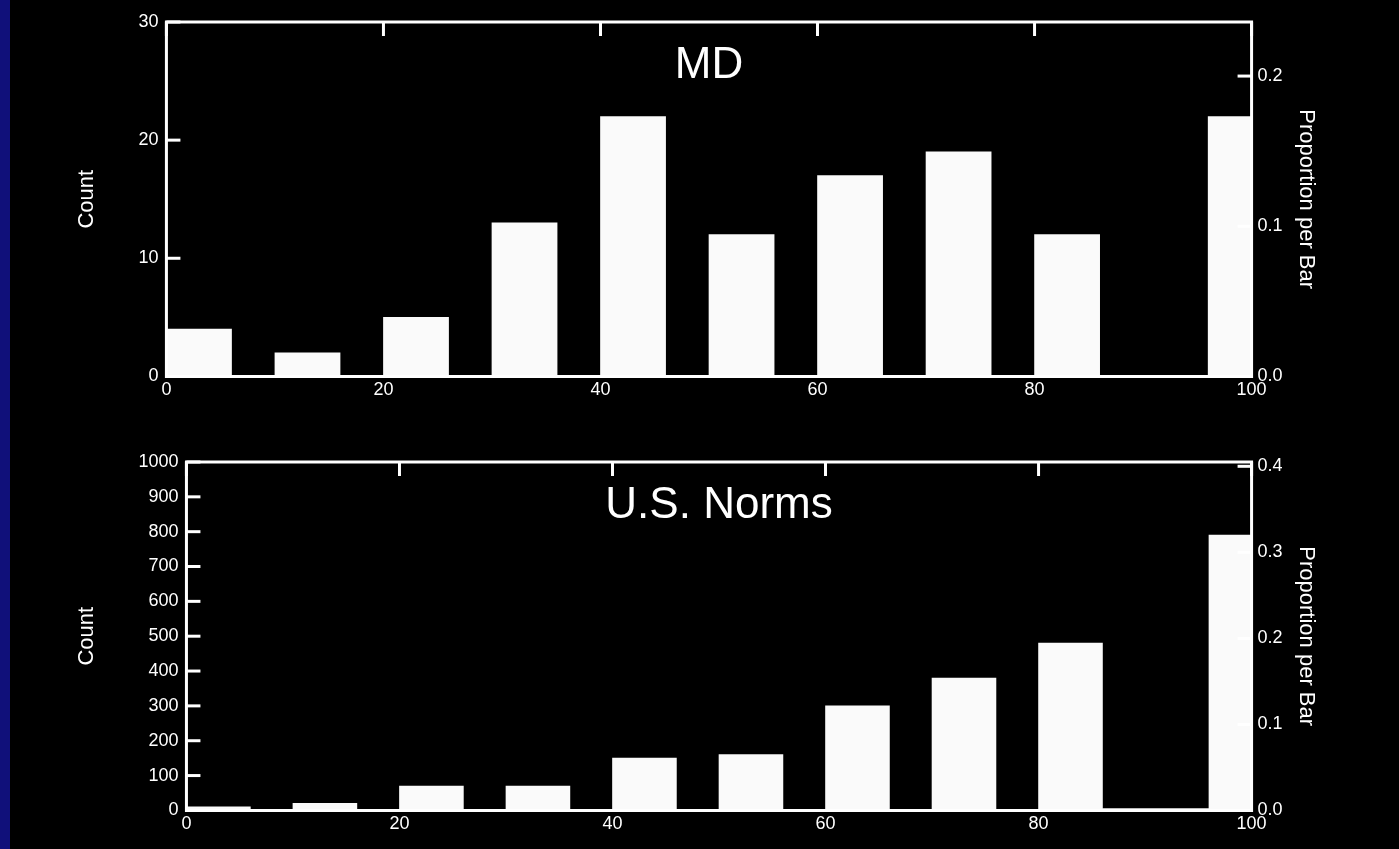 This screenshot has width=1399, height=849. Describe the element at coordinates (163, 495) in the screenshot. I see `y-tick-label: 900` at that location.